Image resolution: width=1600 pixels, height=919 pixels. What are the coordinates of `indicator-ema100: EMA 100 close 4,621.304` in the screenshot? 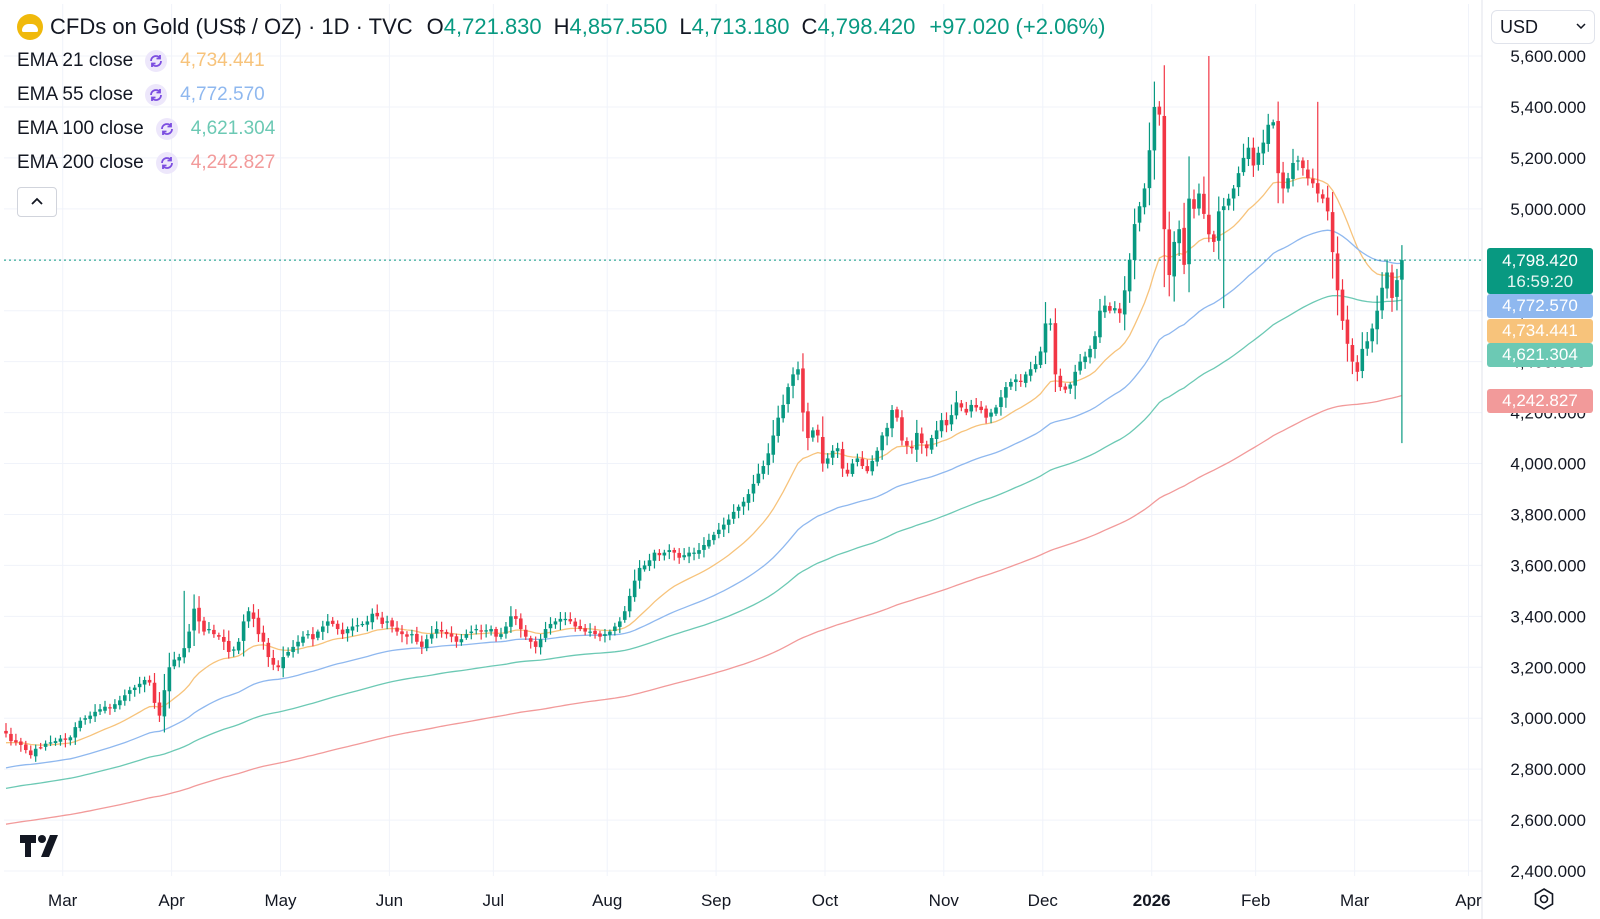 It's located at (146, 129).